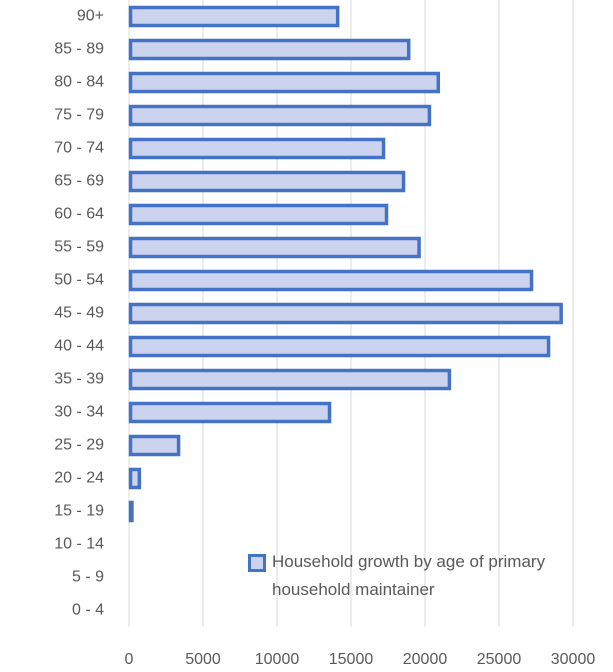  I want to click on x-tick-label: 15000, so click(351, 659).